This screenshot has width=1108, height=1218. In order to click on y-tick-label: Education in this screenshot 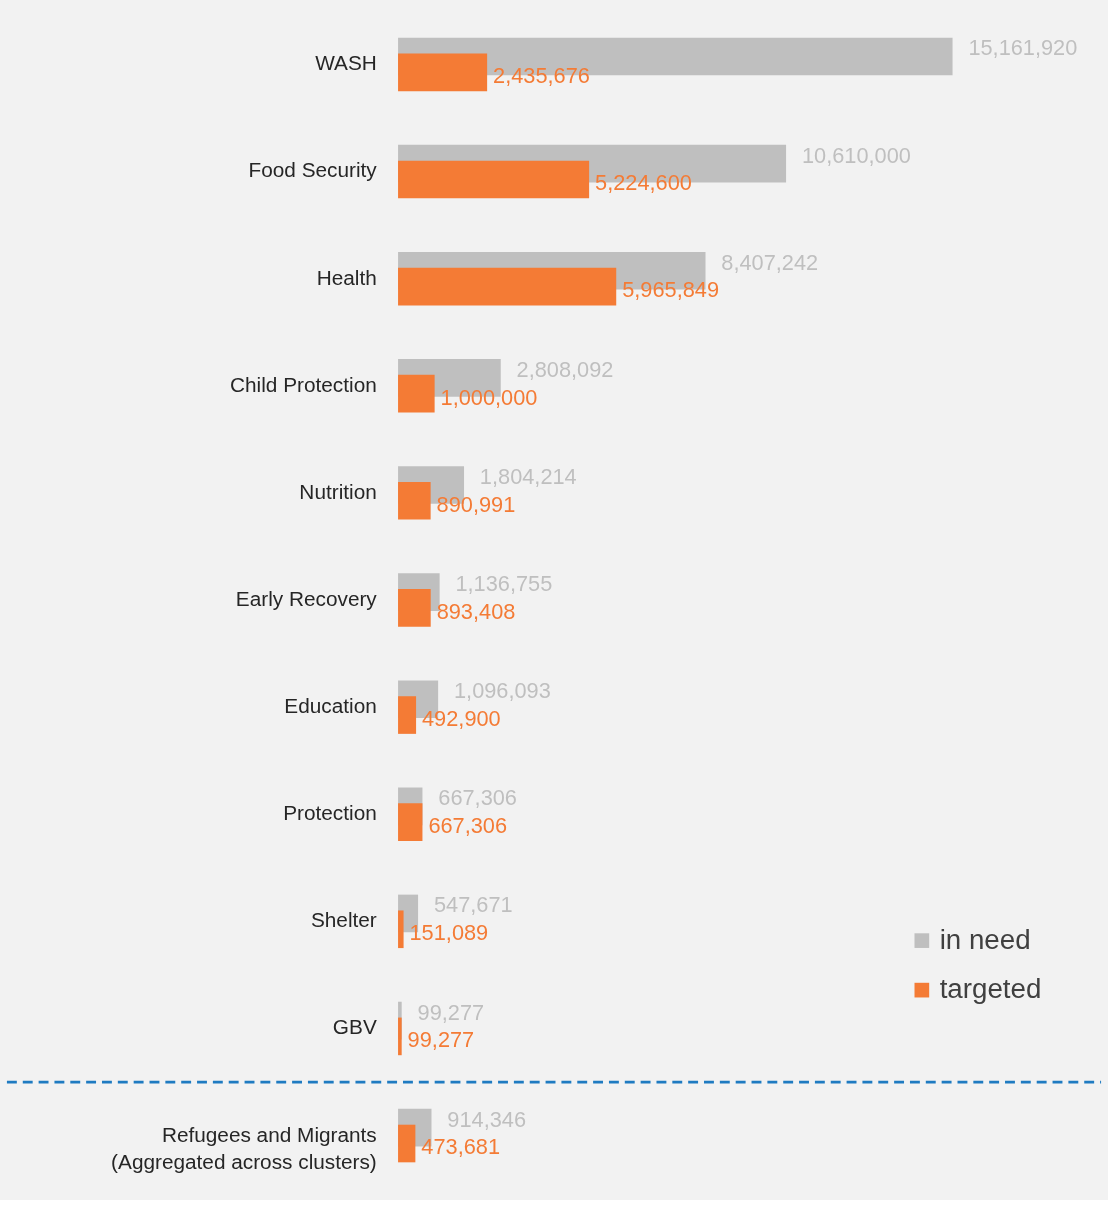, I will do `click(330, 706)`.